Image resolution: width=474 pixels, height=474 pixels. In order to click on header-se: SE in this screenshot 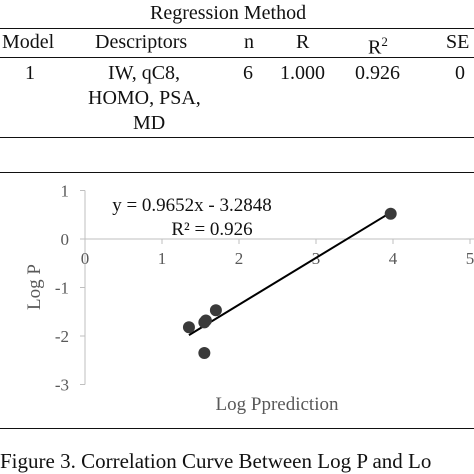, I will do `click(458, 42)`.